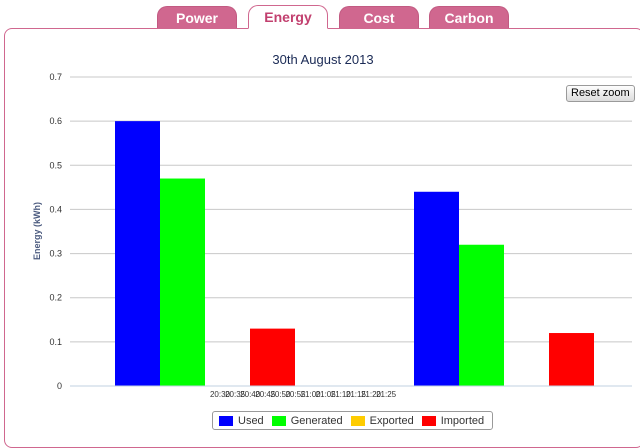 This screenshot has width=640, height=448. I want to click on x-tick-label: 20:30, so click(220, 394).